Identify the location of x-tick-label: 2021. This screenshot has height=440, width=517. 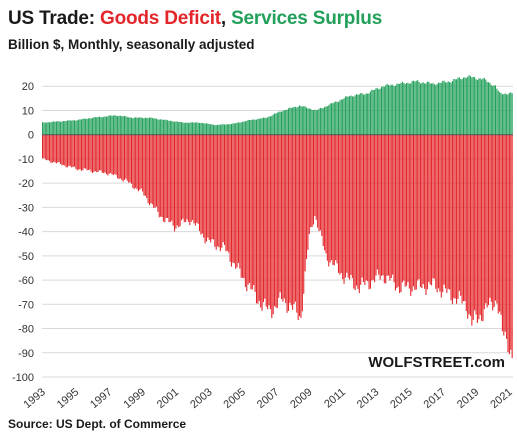
(501, 398).